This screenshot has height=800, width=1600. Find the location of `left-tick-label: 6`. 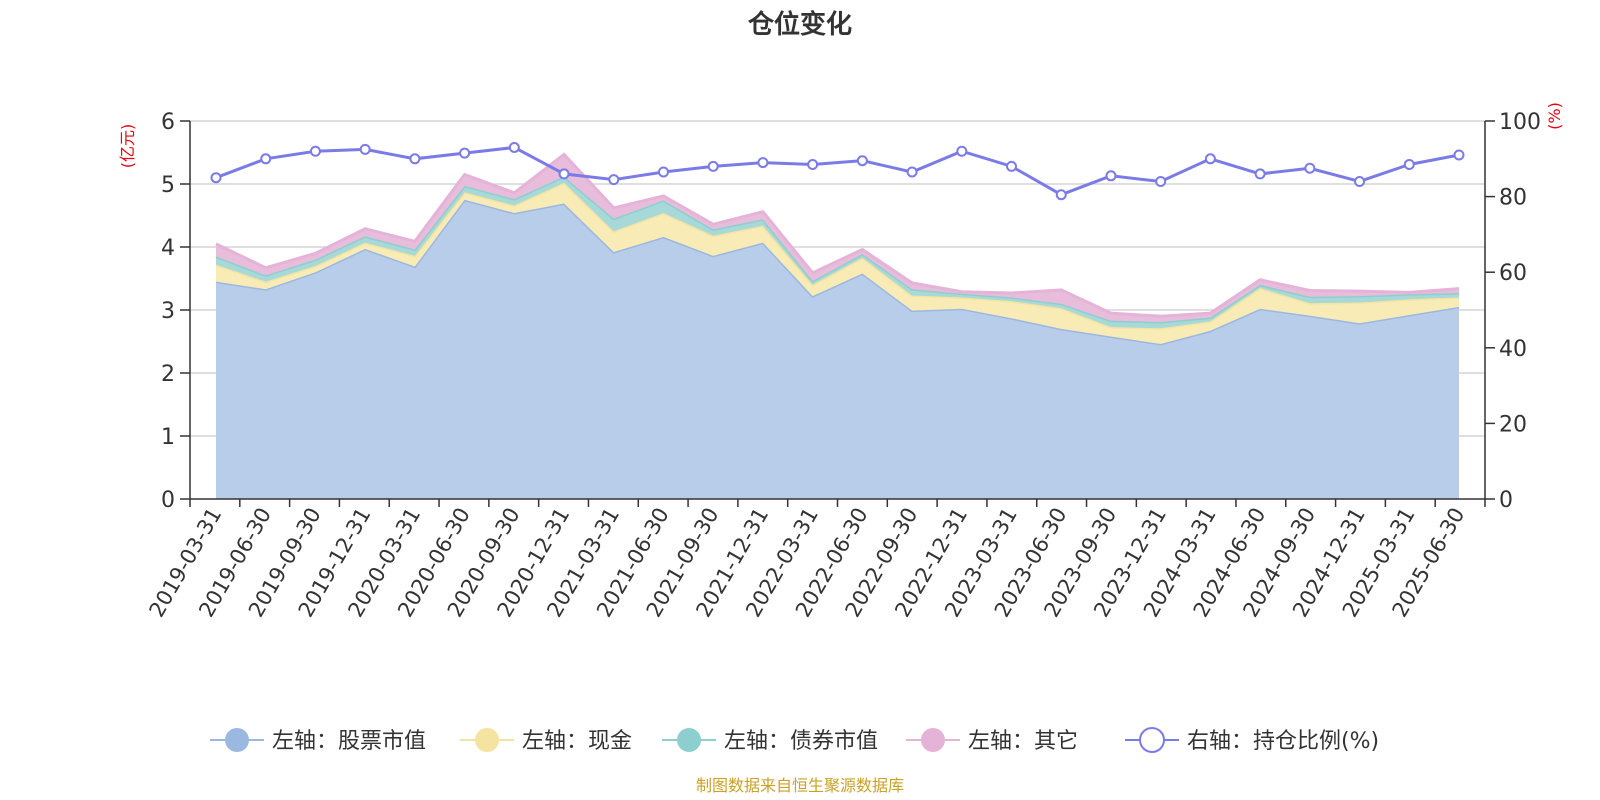

left-tick-label: 6 is located at coordinates (168, 122).